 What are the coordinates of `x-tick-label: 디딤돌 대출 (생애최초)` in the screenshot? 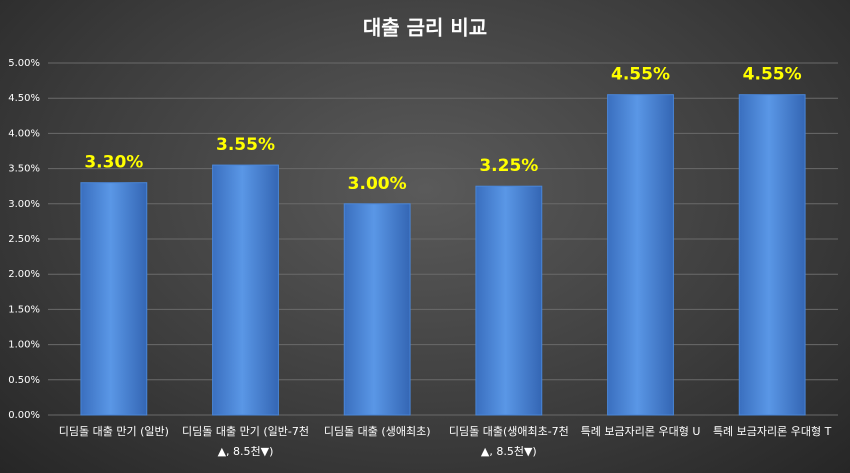 It's located at (377, 431).